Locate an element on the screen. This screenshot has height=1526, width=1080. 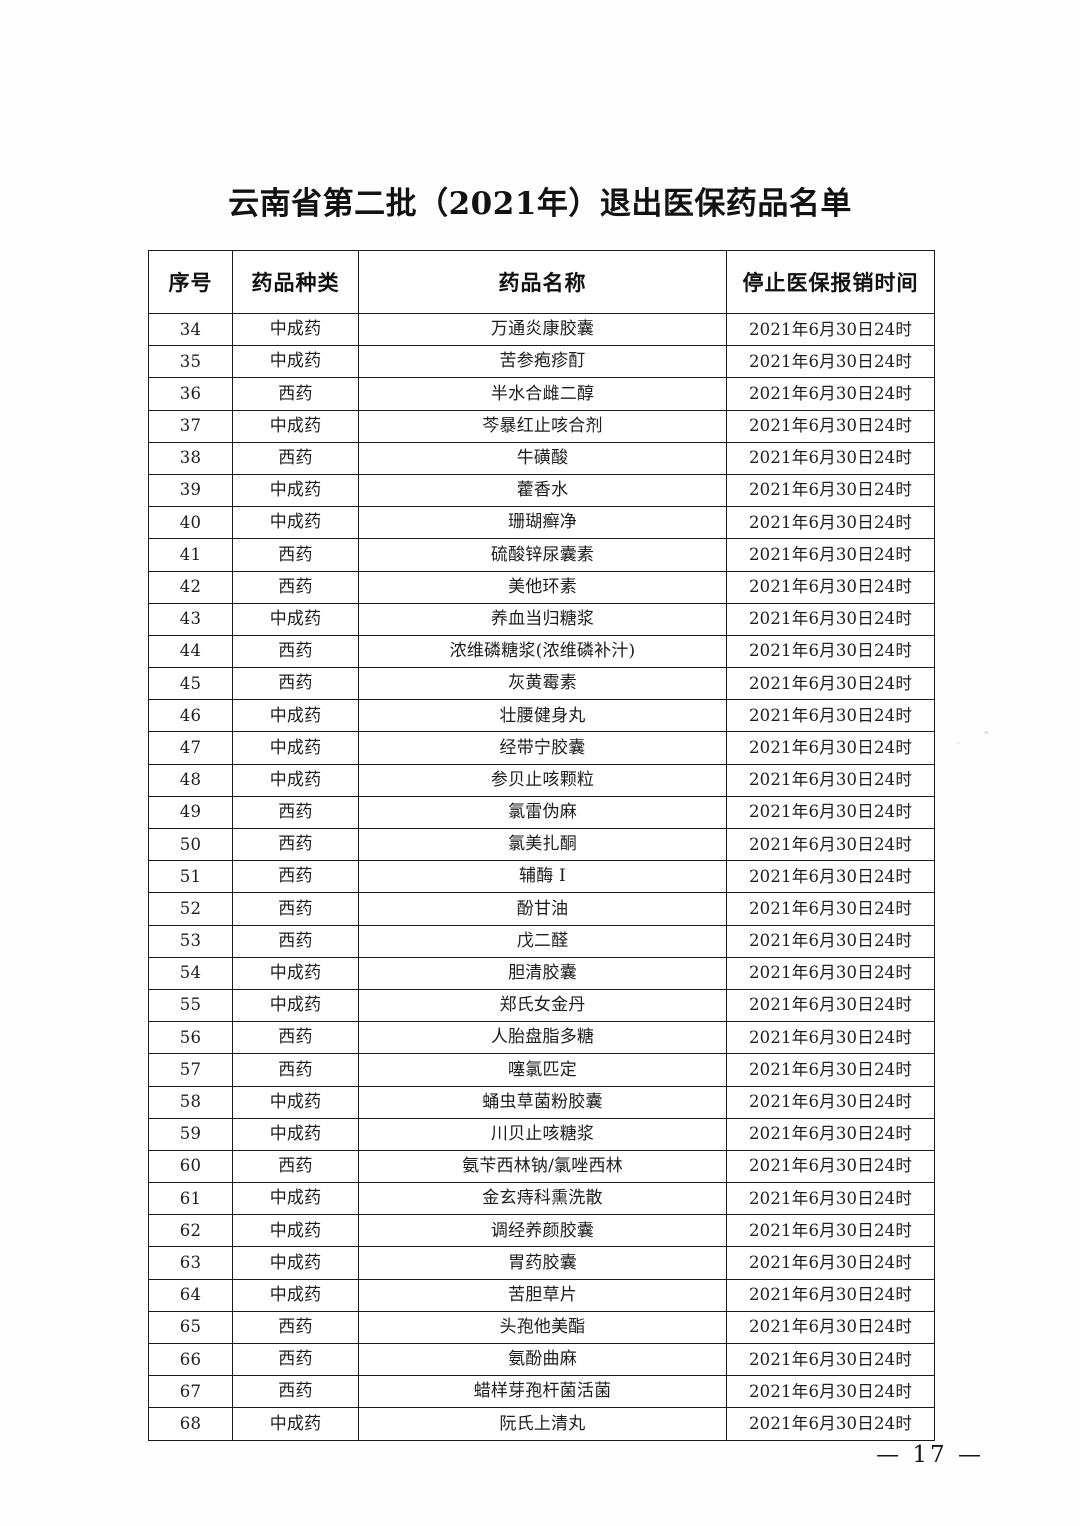
cell-name: 珊瑚癣净 is located at coordinates (542, 523).